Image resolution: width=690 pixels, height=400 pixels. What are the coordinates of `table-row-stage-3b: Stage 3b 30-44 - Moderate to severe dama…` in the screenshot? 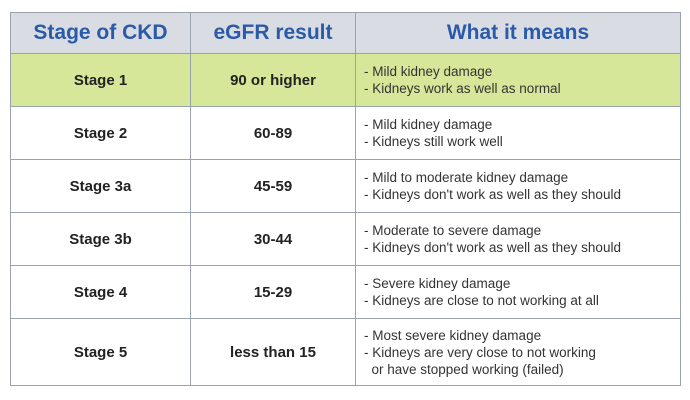 It's located at (345, 239).